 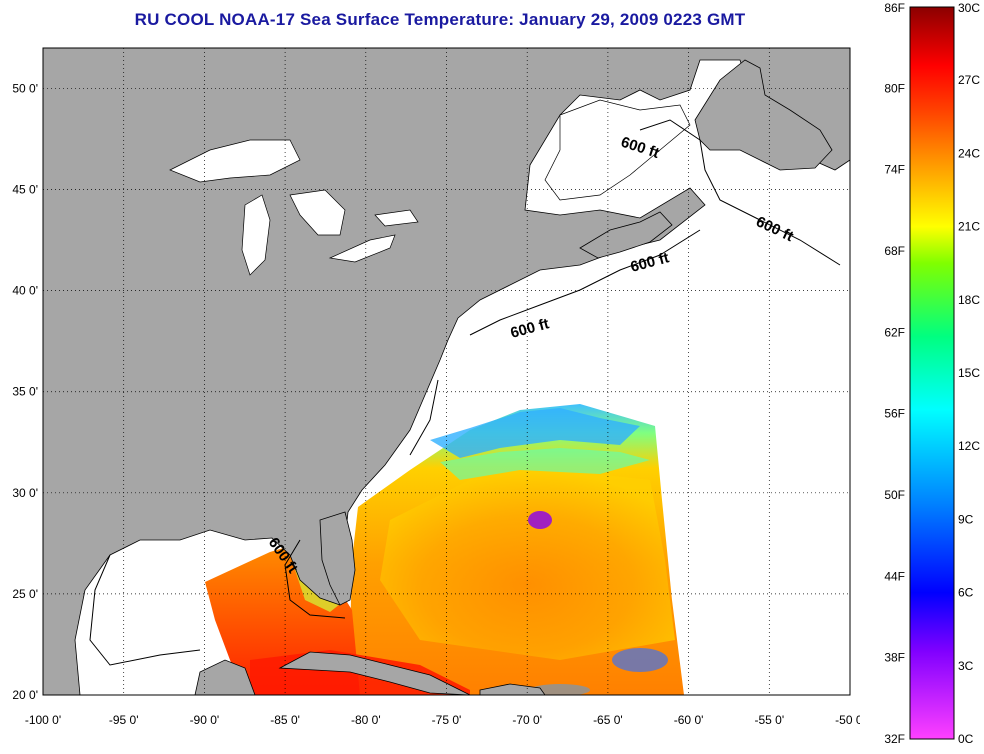 What do you see at coordinates (540, 520) in the screenshot?
I see `sst-purple-spot` at bounding box center [540, 520].